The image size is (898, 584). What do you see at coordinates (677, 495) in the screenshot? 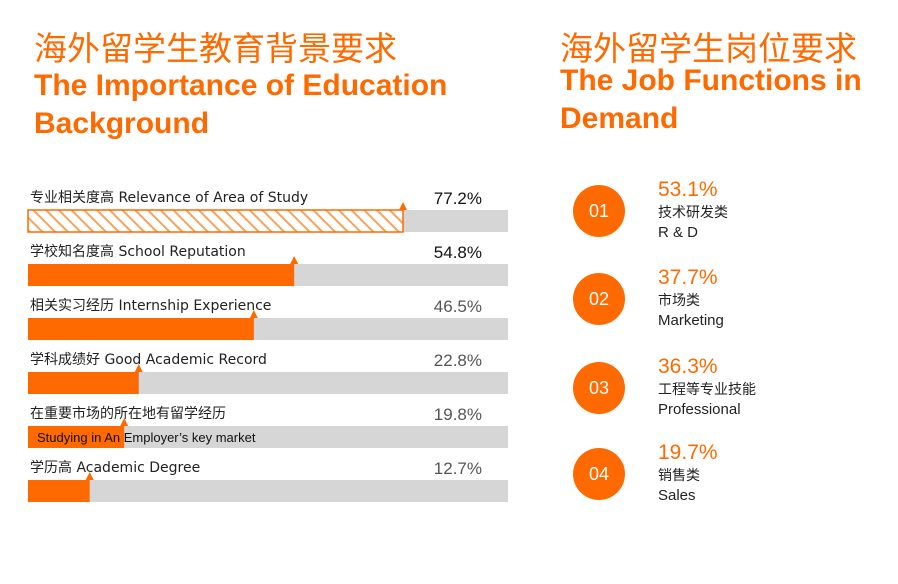
I see `job-label-en: Sales` at bounding box center [677, 495].